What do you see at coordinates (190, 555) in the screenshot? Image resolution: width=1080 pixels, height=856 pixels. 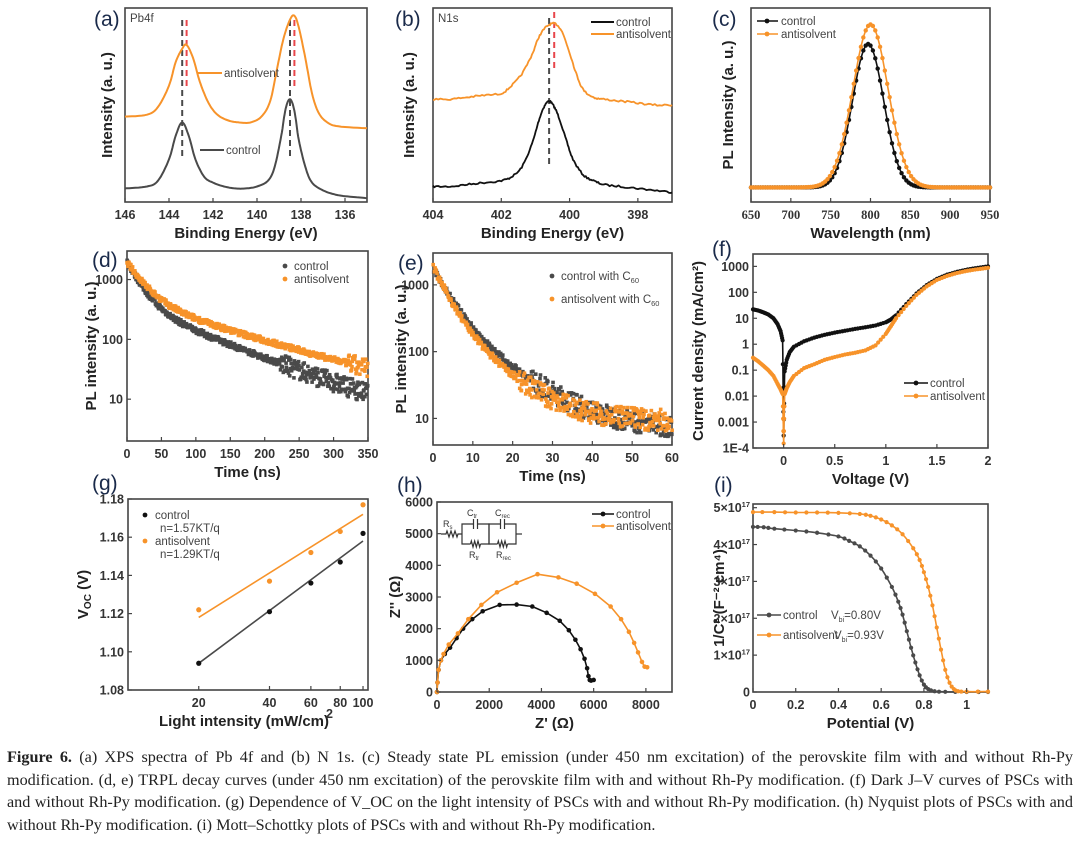 I see `legend-annotation: n=1.29KT/q` at bounding box center [190, 555].